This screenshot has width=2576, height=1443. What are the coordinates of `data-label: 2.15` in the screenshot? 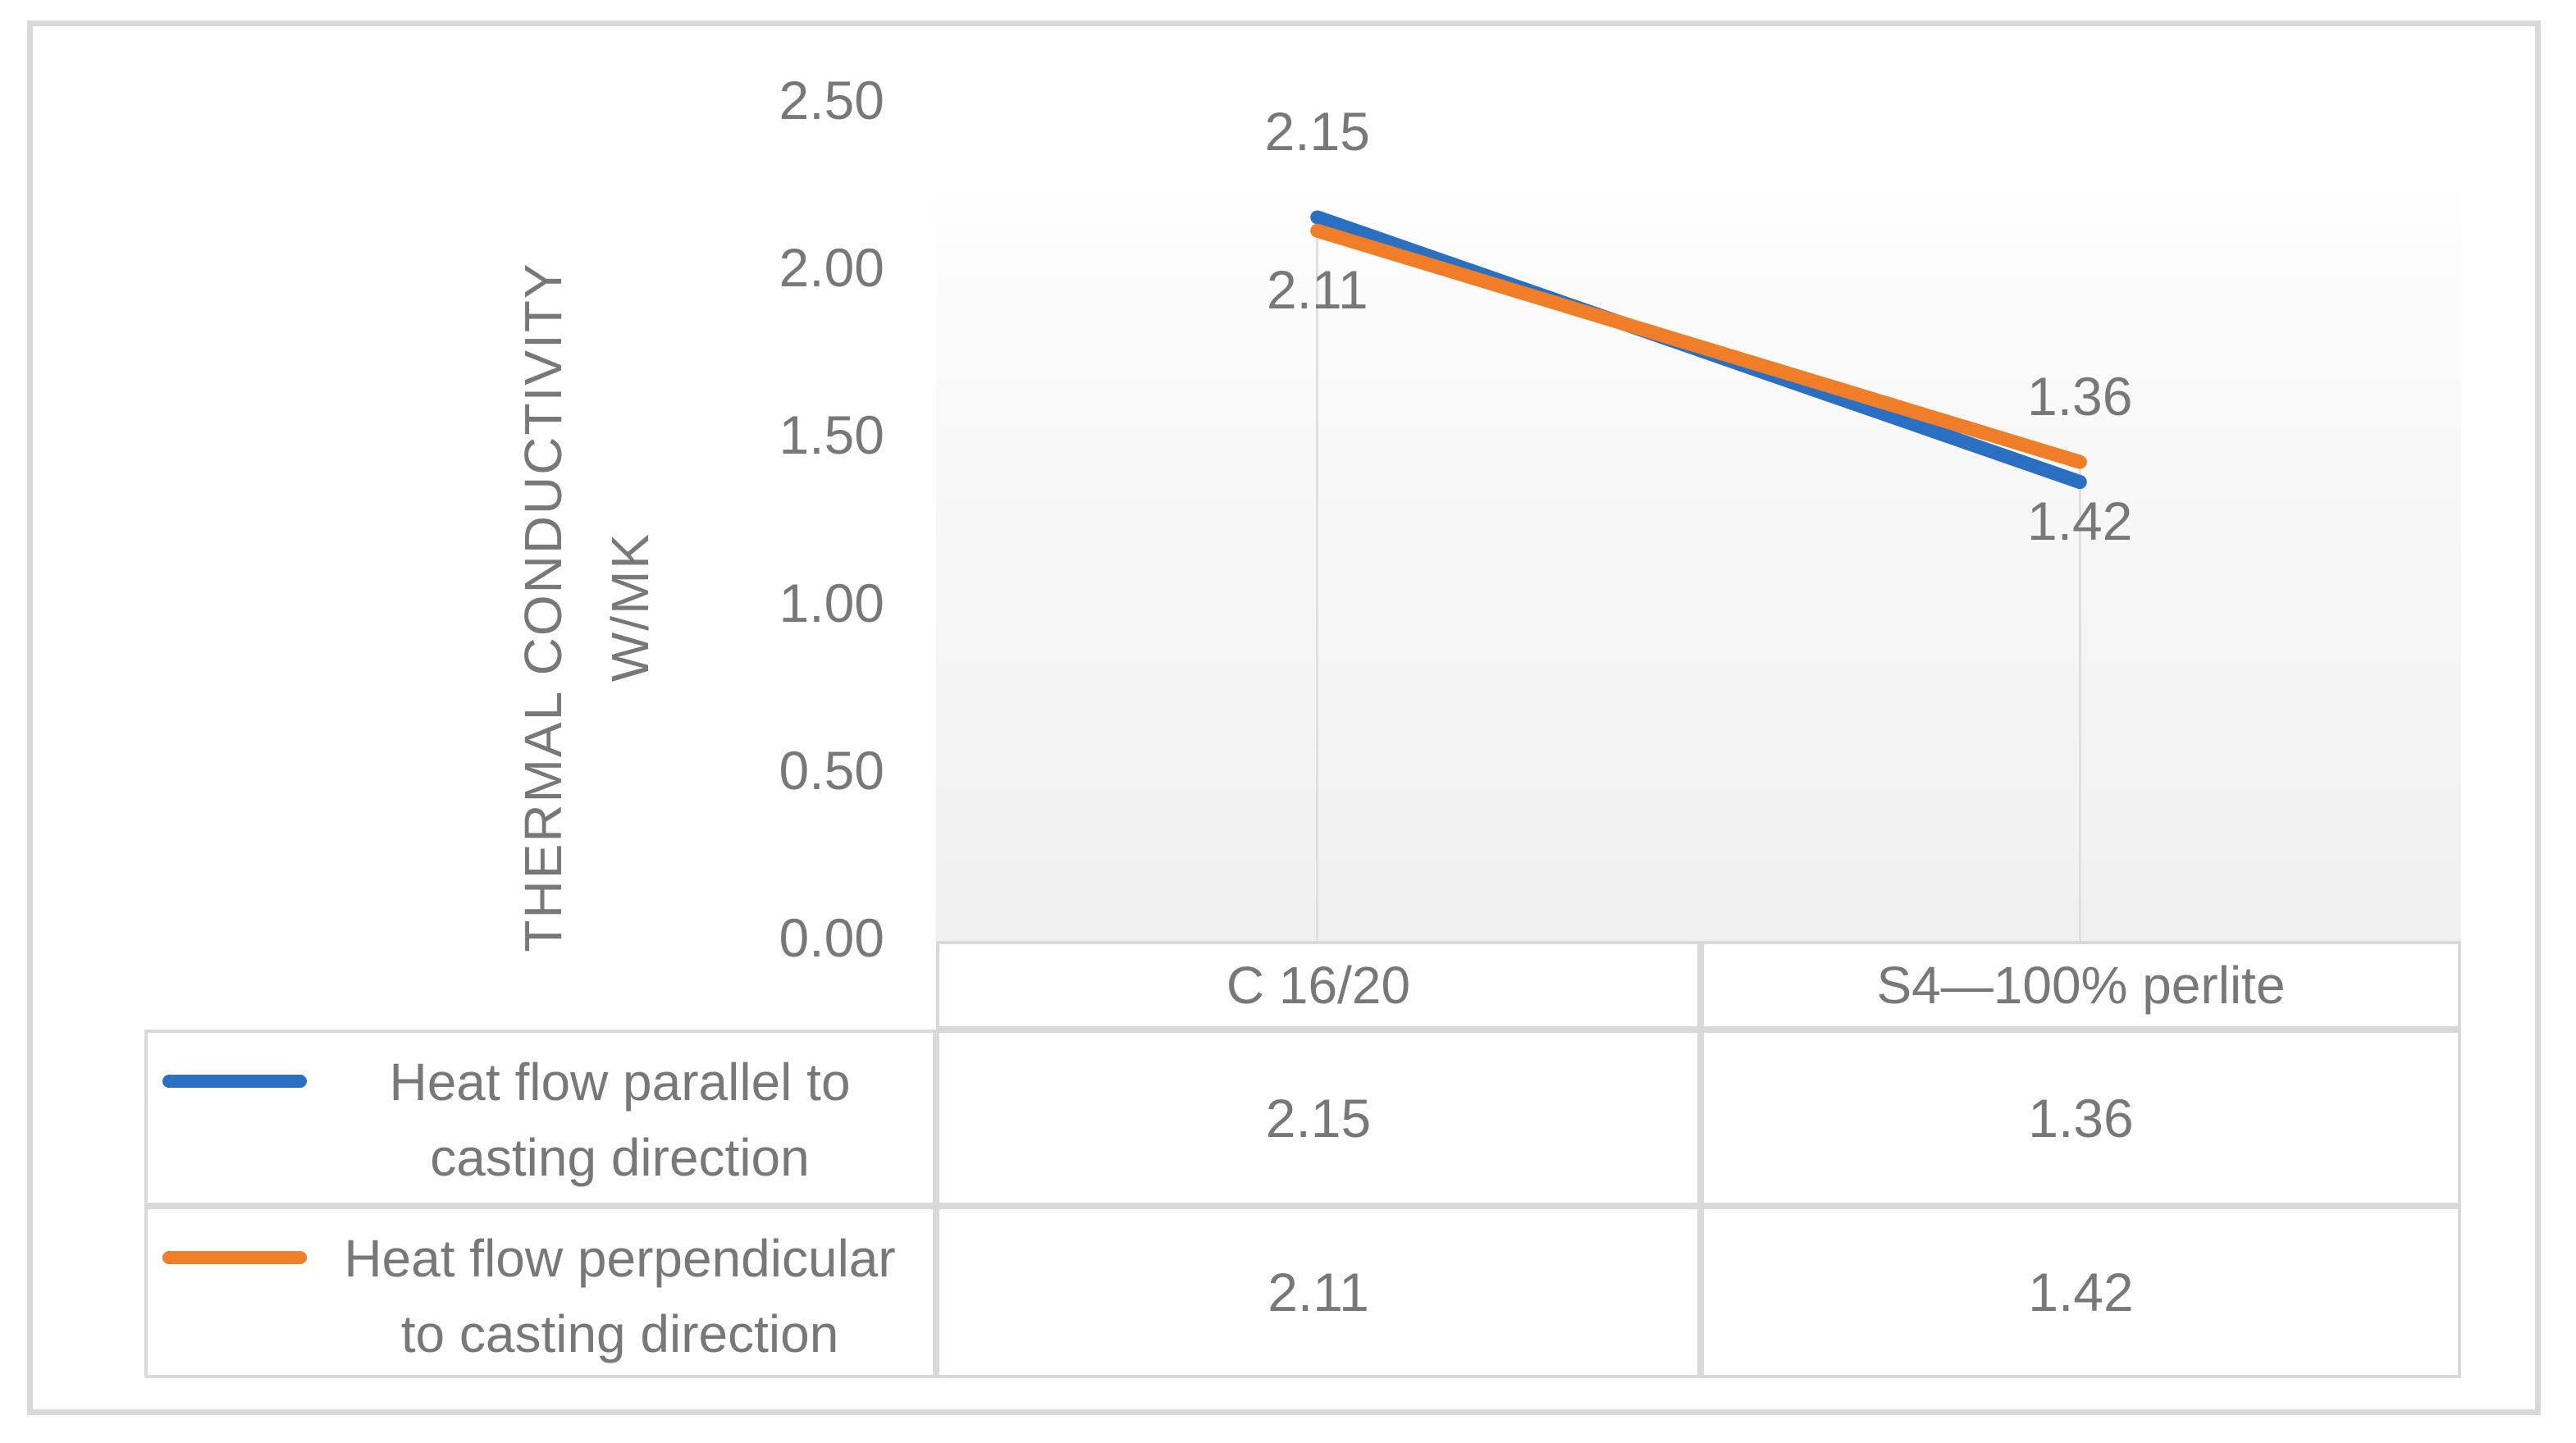 It's located at (1317, 131).